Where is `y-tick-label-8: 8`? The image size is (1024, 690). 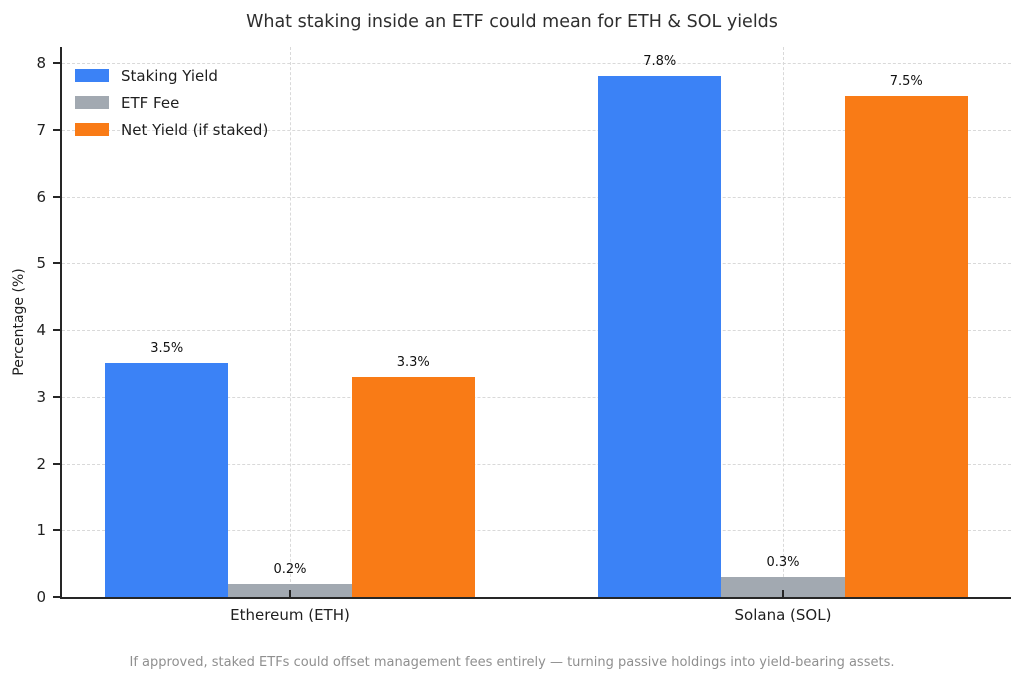
y-tick-label-8: 8 is located at coordinates (41, 63).